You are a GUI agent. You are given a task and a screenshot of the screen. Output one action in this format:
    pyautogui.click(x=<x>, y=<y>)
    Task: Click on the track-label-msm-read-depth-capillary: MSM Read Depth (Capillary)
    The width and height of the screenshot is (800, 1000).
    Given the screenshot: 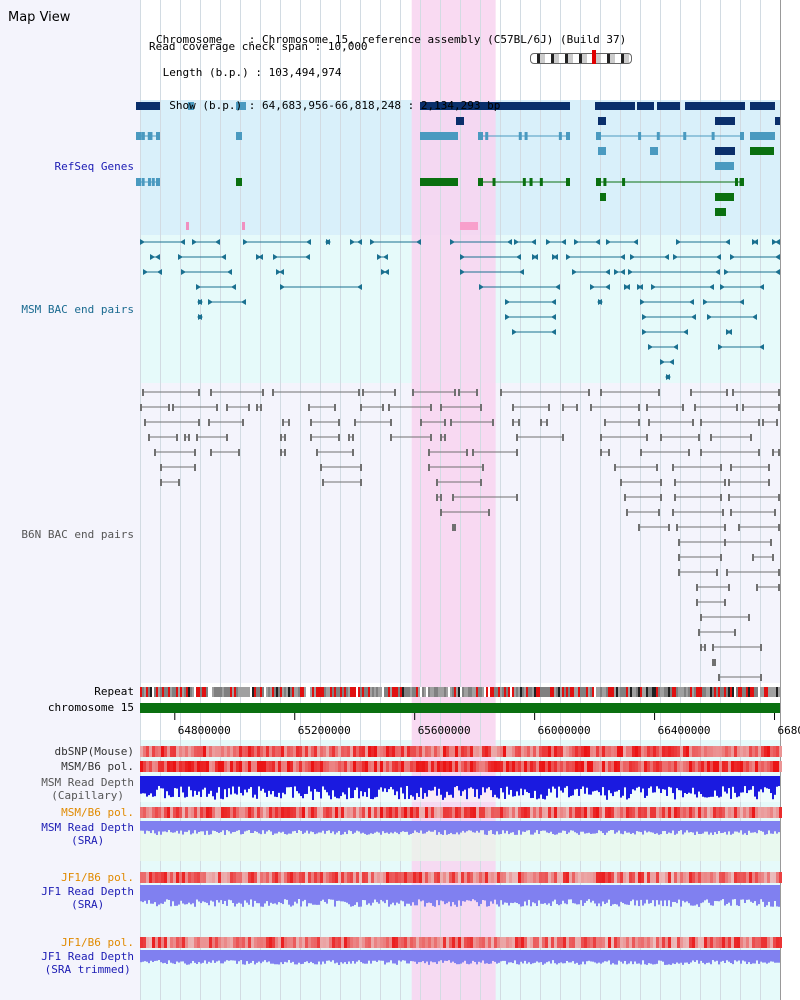 What is the action you would take?
    pyautogui.click(x=87, y=789)
    